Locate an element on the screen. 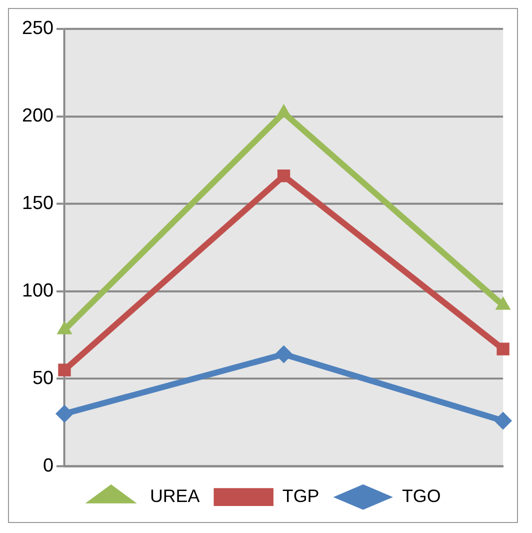 The height and width of the screenshot is (533, 532). y-tick-label: 100 is located at coordinates (38, 291).